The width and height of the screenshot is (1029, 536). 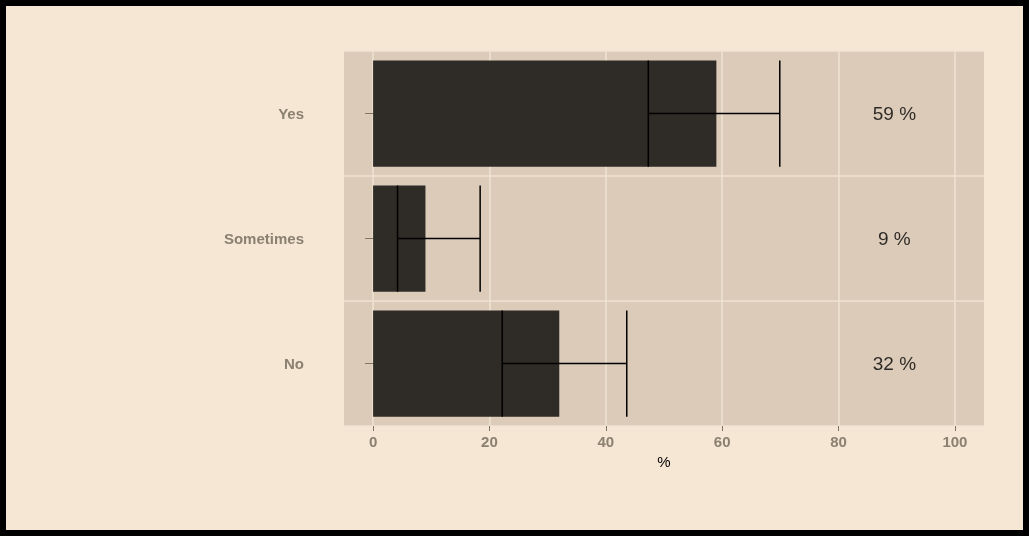 What do you see at coordinates (263, 238) in the screenshot?
I see `y-tick-label: Sometimes` at bounding box center [263, 238].